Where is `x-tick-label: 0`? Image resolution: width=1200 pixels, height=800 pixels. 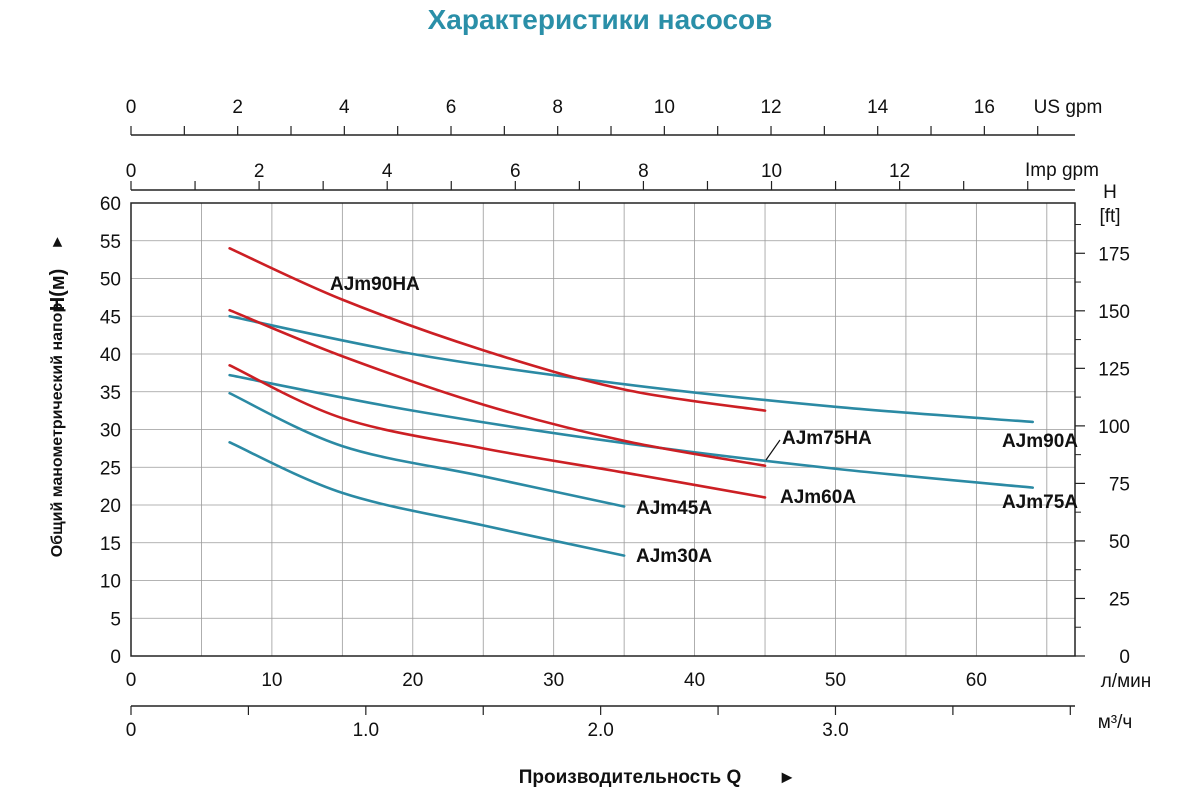
x-tick-label: 0 is located at coordinates (131, 680).